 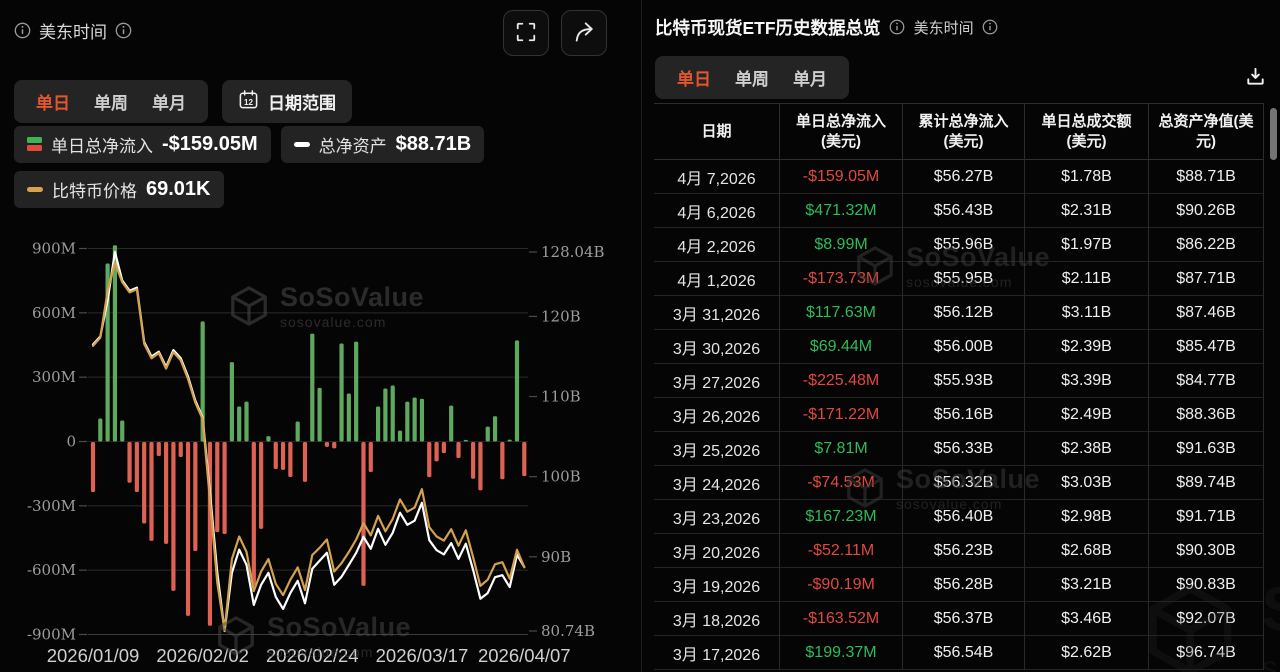 I want to click on cell-nav: $91.71B, so click(x=1206, y=517).